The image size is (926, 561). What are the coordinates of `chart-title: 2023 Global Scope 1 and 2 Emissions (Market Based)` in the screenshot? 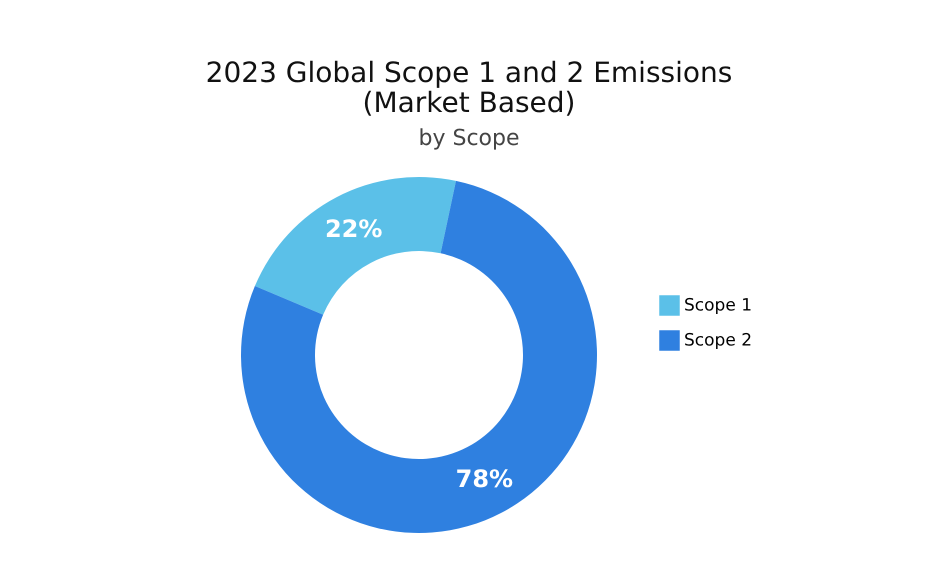 It's located at (469, 87).